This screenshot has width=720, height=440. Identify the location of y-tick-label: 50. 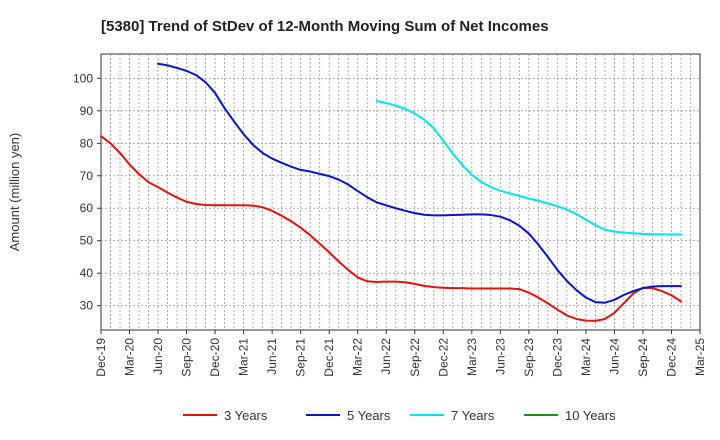
(87, 241).